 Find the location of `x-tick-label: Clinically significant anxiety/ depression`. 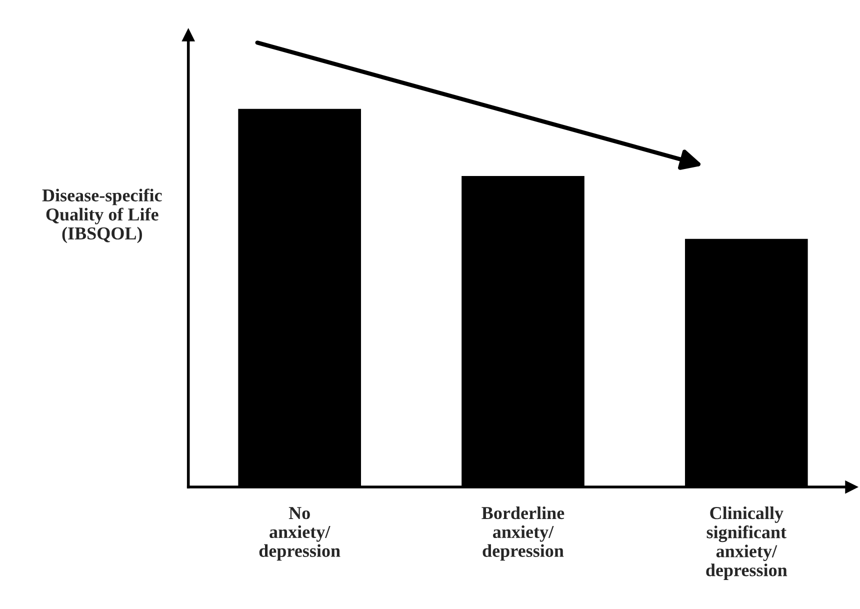

x-tick-label: Clinically significant anxiety/ depression is located at coordinates (747, 543).